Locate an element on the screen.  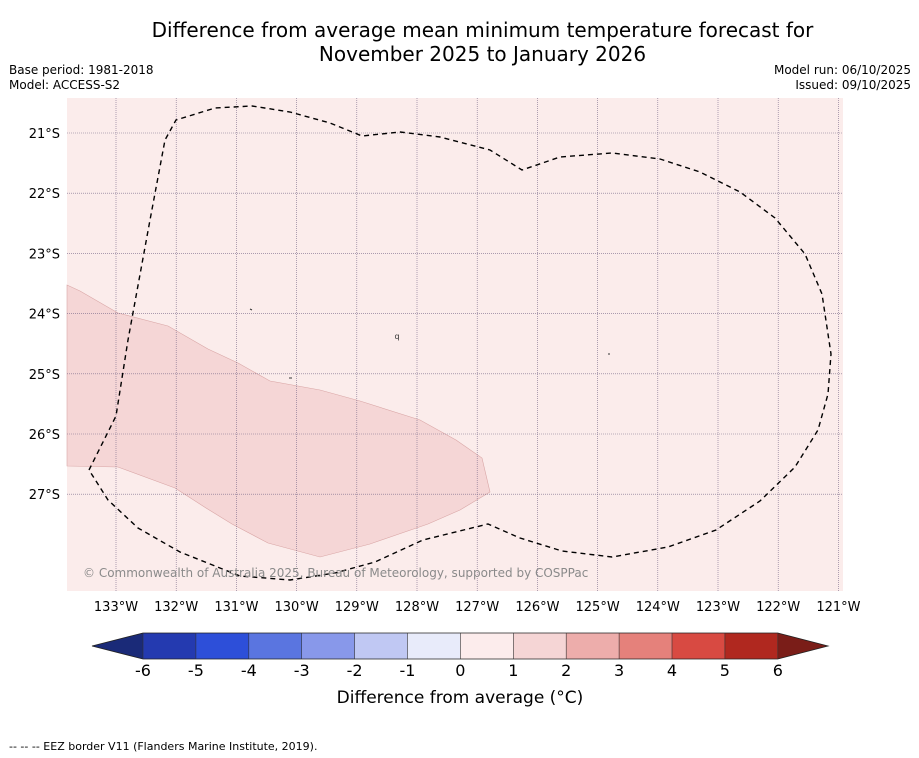
longitude-label: 122°W is located at coordinates (778, 607).